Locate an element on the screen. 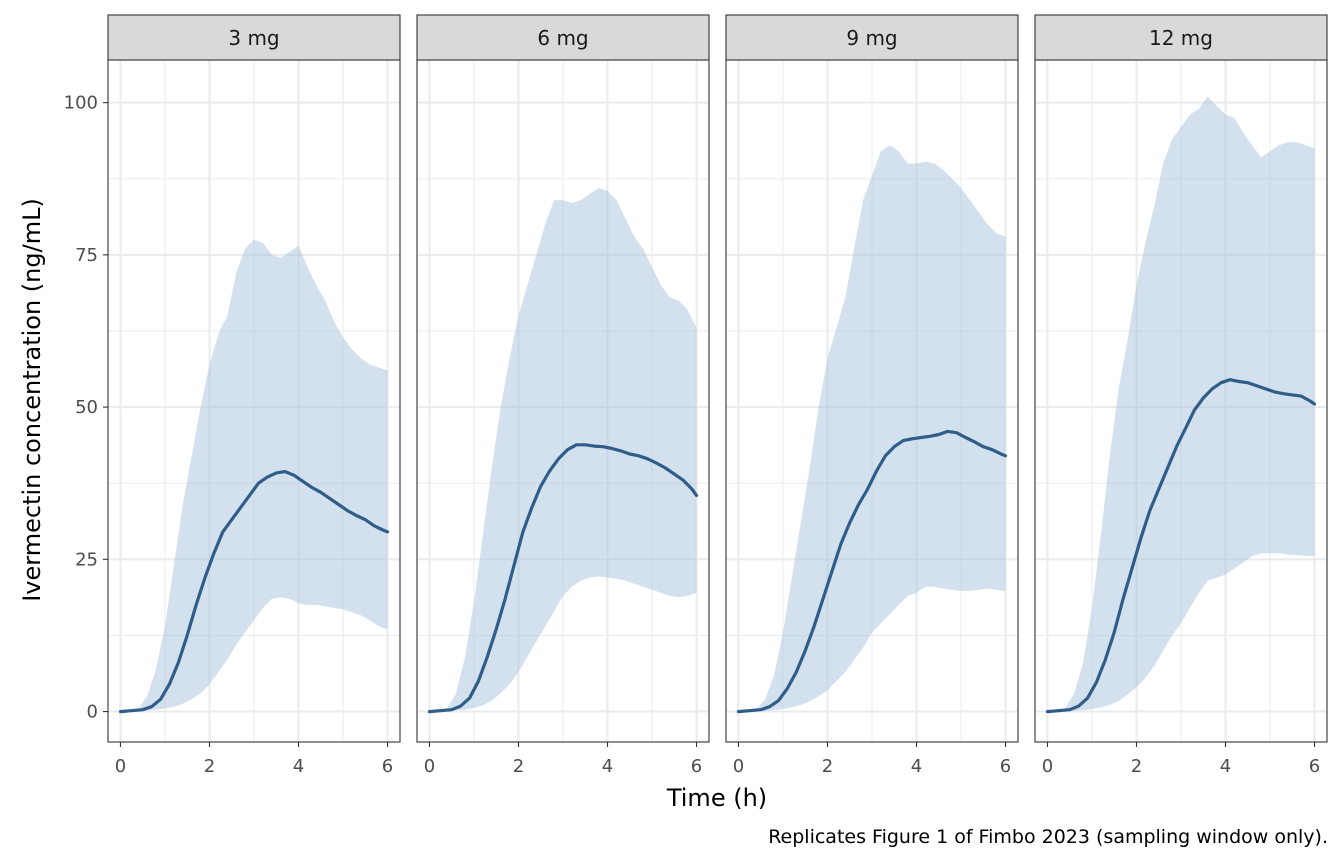 The image size is (1344, 864). x-axis-2: 0 2 4 6 is located at coordinates (872, 759).